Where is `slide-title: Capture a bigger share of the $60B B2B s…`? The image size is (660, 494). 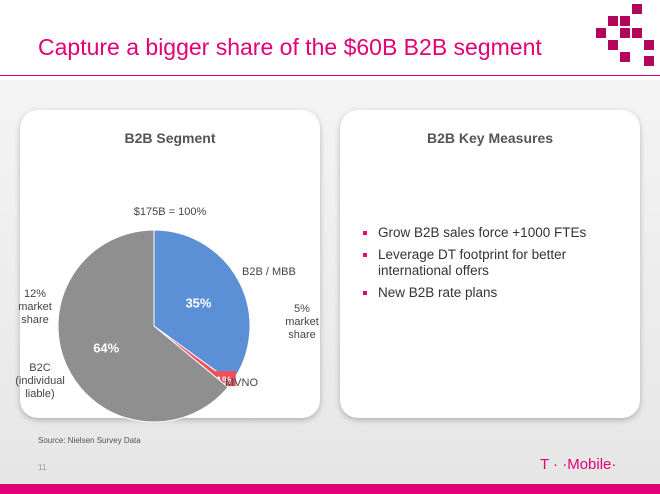 slide-title: Capture a bigger share of the $60B B2B s… is located at coordinates (290, 47).